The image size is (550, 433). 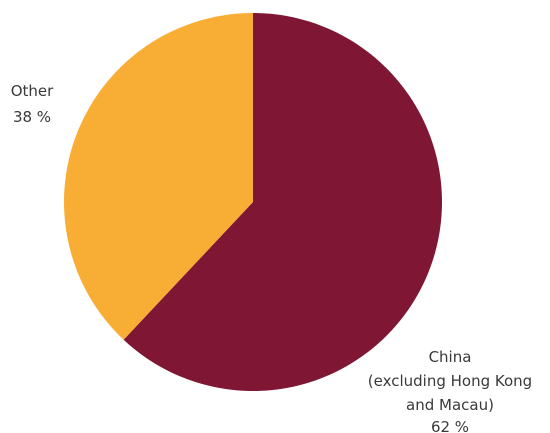 What do you see at coordinates (32, 91) in the screenshot?
I see `slice-label-other-name: Other` at bounding box center [32, 91].